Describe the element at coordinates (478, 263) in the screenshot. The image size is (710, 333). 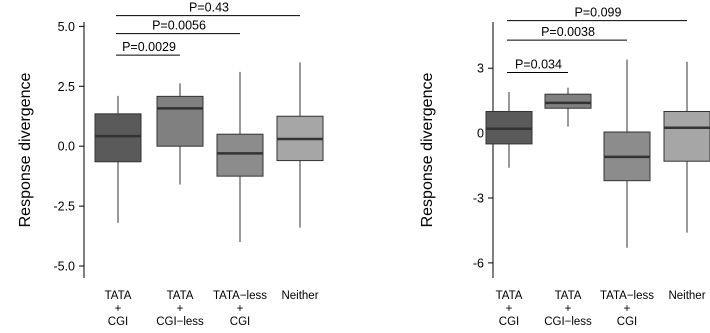
I see `y-tick-label: -6` at that location.